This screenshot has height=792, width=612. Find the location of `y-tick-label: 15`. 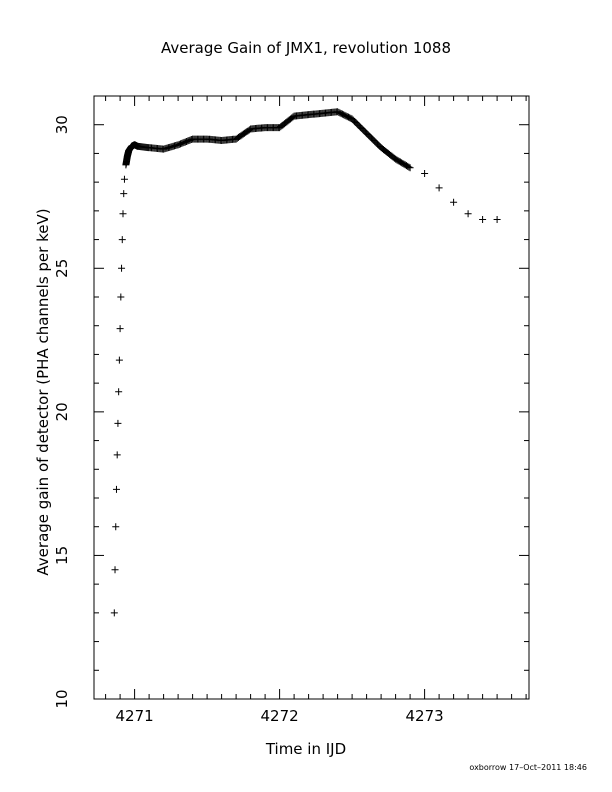

y-tick-label: 15 is located at coordinates (62, 555).